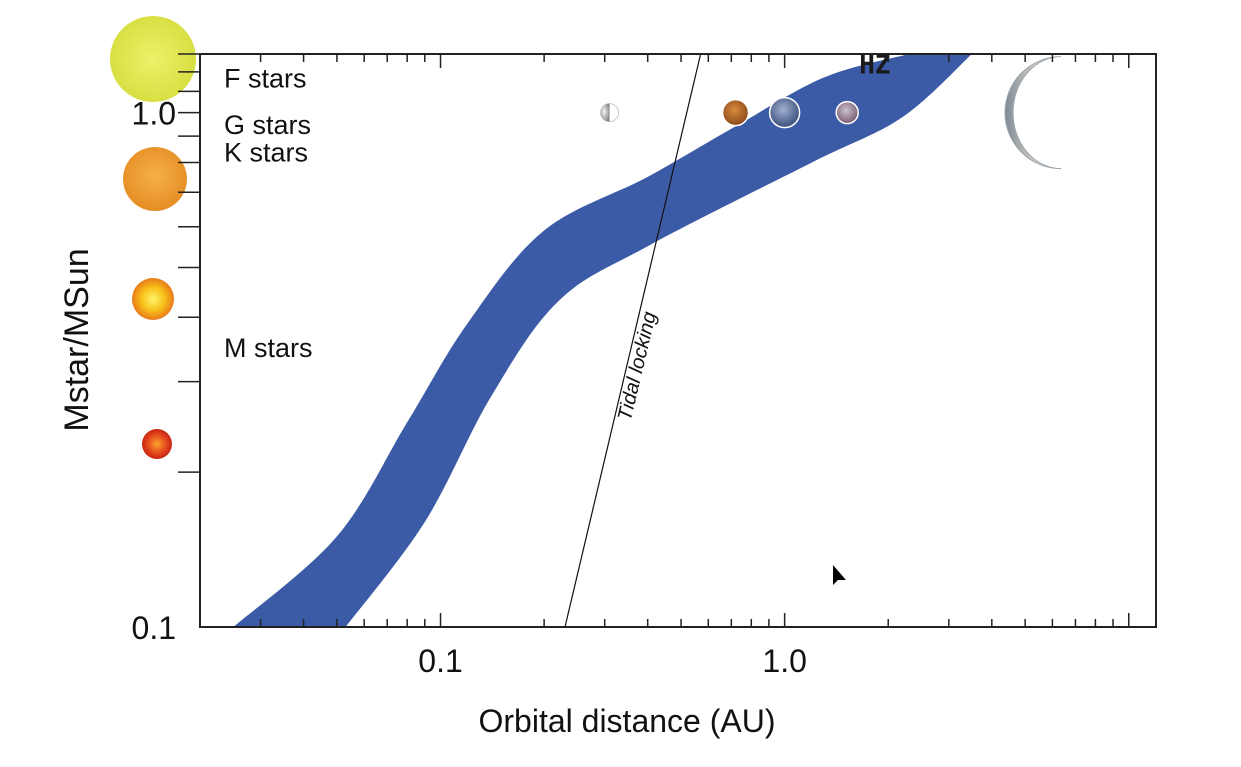 This screenshot has width=1241, height=767. What do you see at coordinates (784, 112) in the screenshot?
I see `earth-icon` at bounding box center [784, 112].